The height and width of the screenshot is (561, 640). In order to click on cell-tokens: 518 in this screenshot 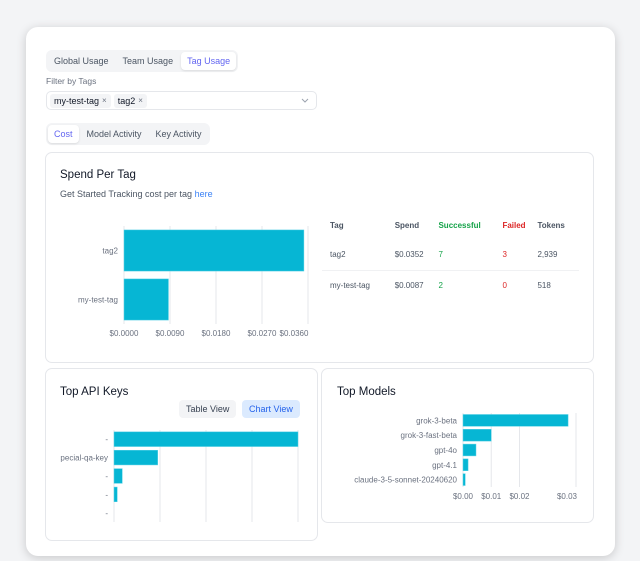, I will do `click(544, 286)`.